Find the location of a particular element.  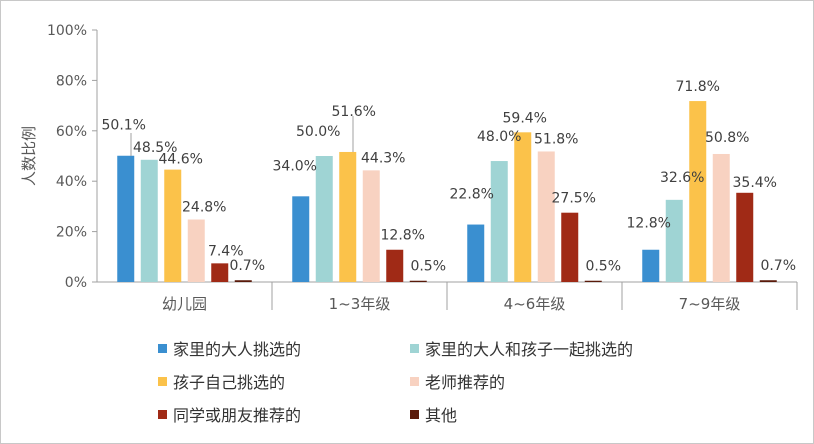

data-label: 50.1% is located at coordinates (124, 126).